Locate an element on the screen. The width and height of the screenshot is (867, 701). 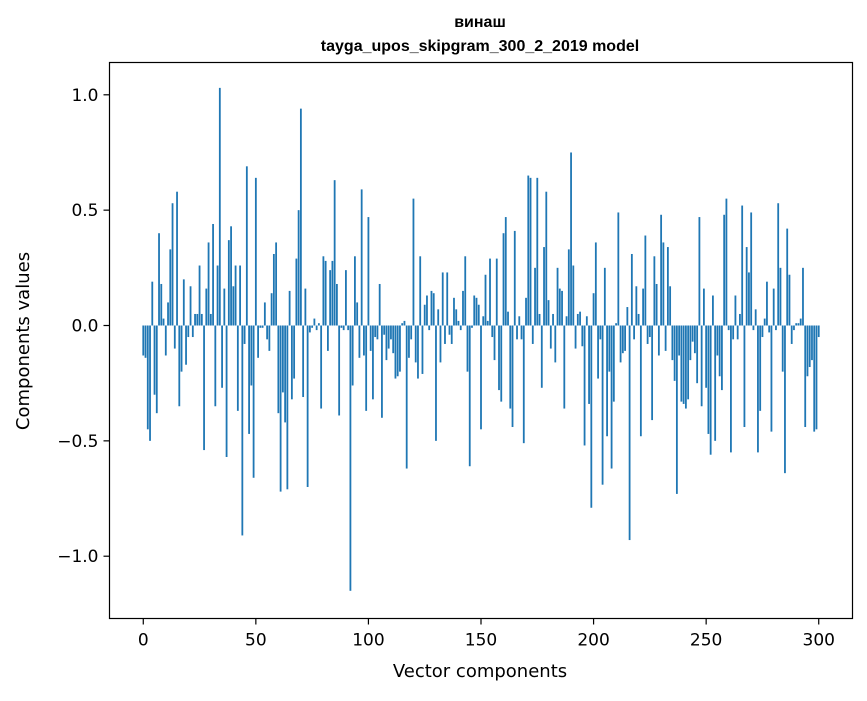
y-tick-label-3: 0.5 is located at coordinates (84, 211).